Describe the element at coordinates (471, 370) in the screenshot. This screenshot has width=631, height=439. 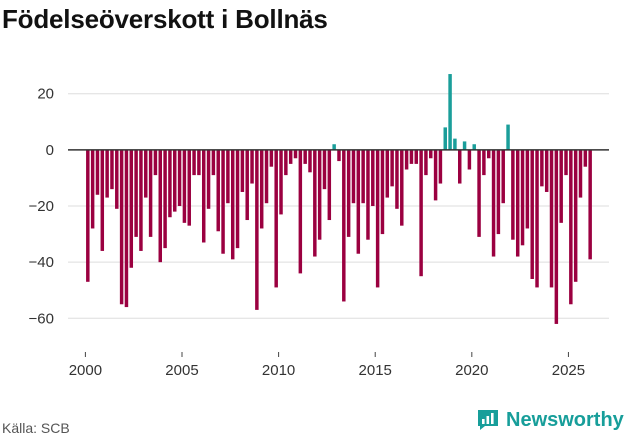
I see `x-tick-label: 2020` at that location.